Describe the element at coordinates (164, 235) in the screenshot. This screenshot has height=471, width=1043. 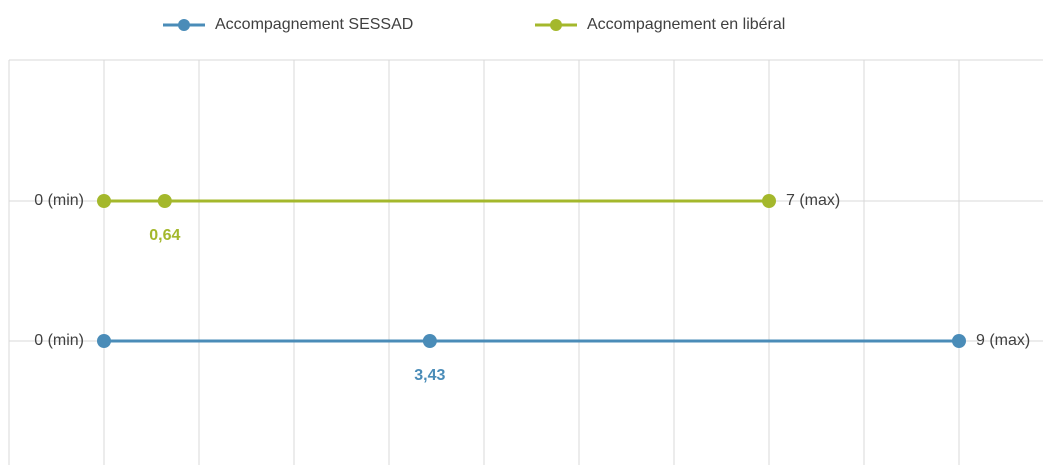
I see `mean-label: 0,64` at that location.